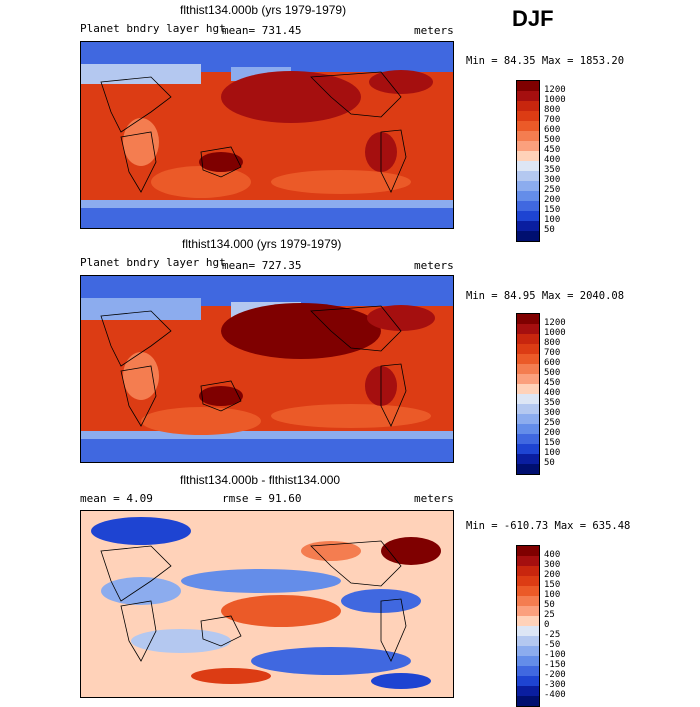  Describe the element at coordinates (555, 333) in the screenshot. I see `panel-2-colorbar-label: 1000` at that location.